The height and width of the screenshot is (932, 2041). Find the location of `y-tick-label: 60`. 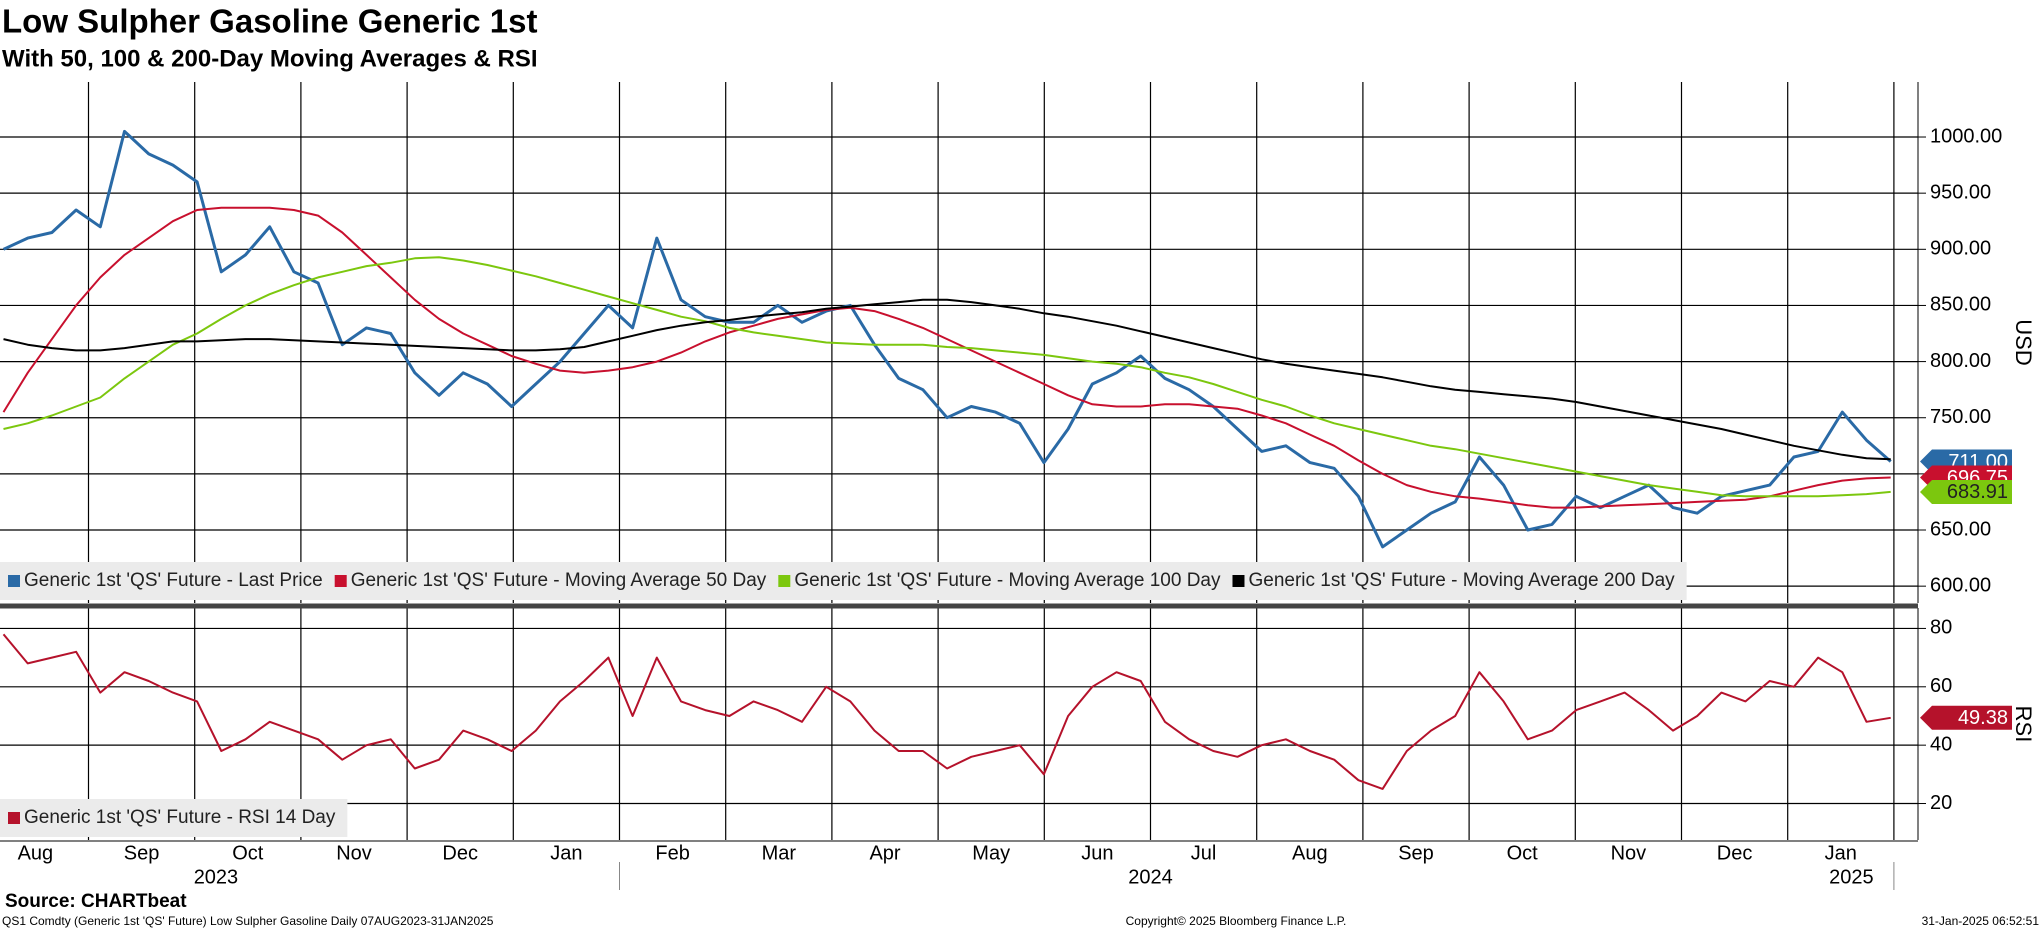

y-tick-label: 60 is located at coordinates (1941, 686).